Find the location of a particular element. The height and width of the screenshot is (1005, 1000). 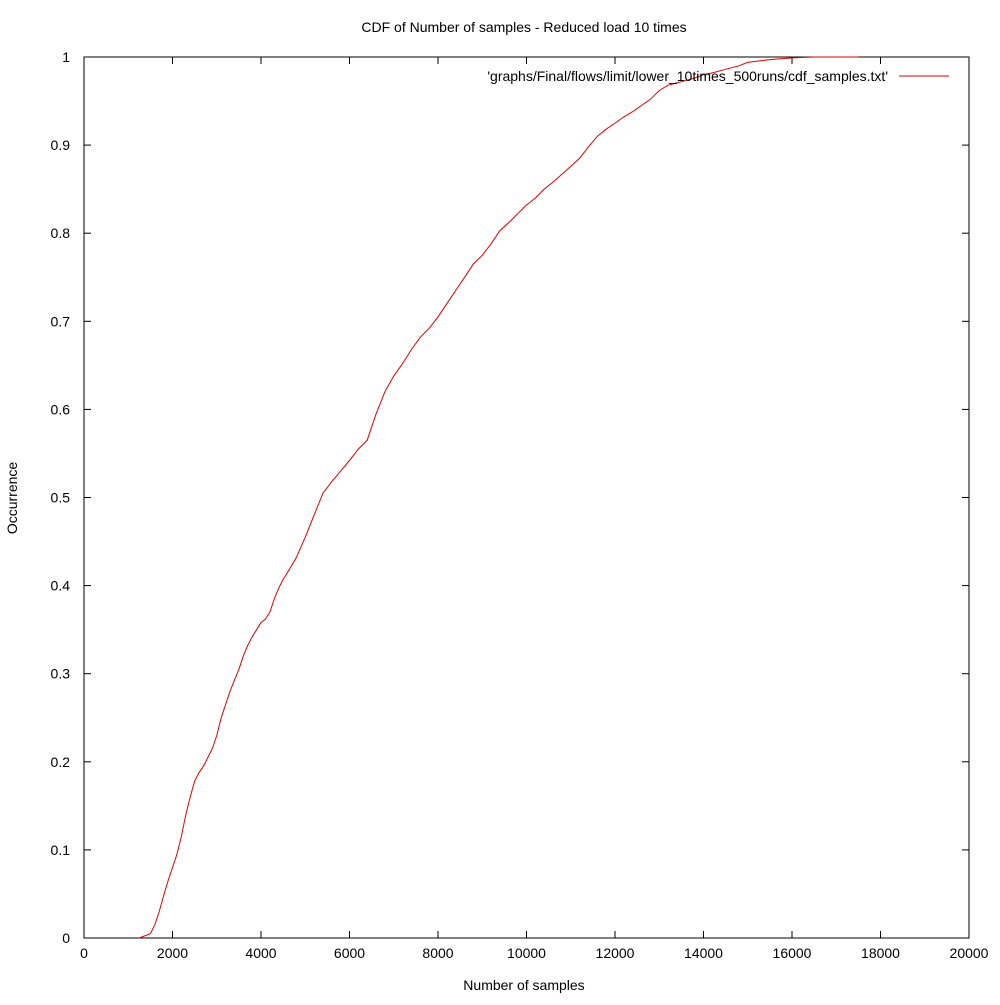

y-tick-label: 0.6 is located at coordinates (61, 409).